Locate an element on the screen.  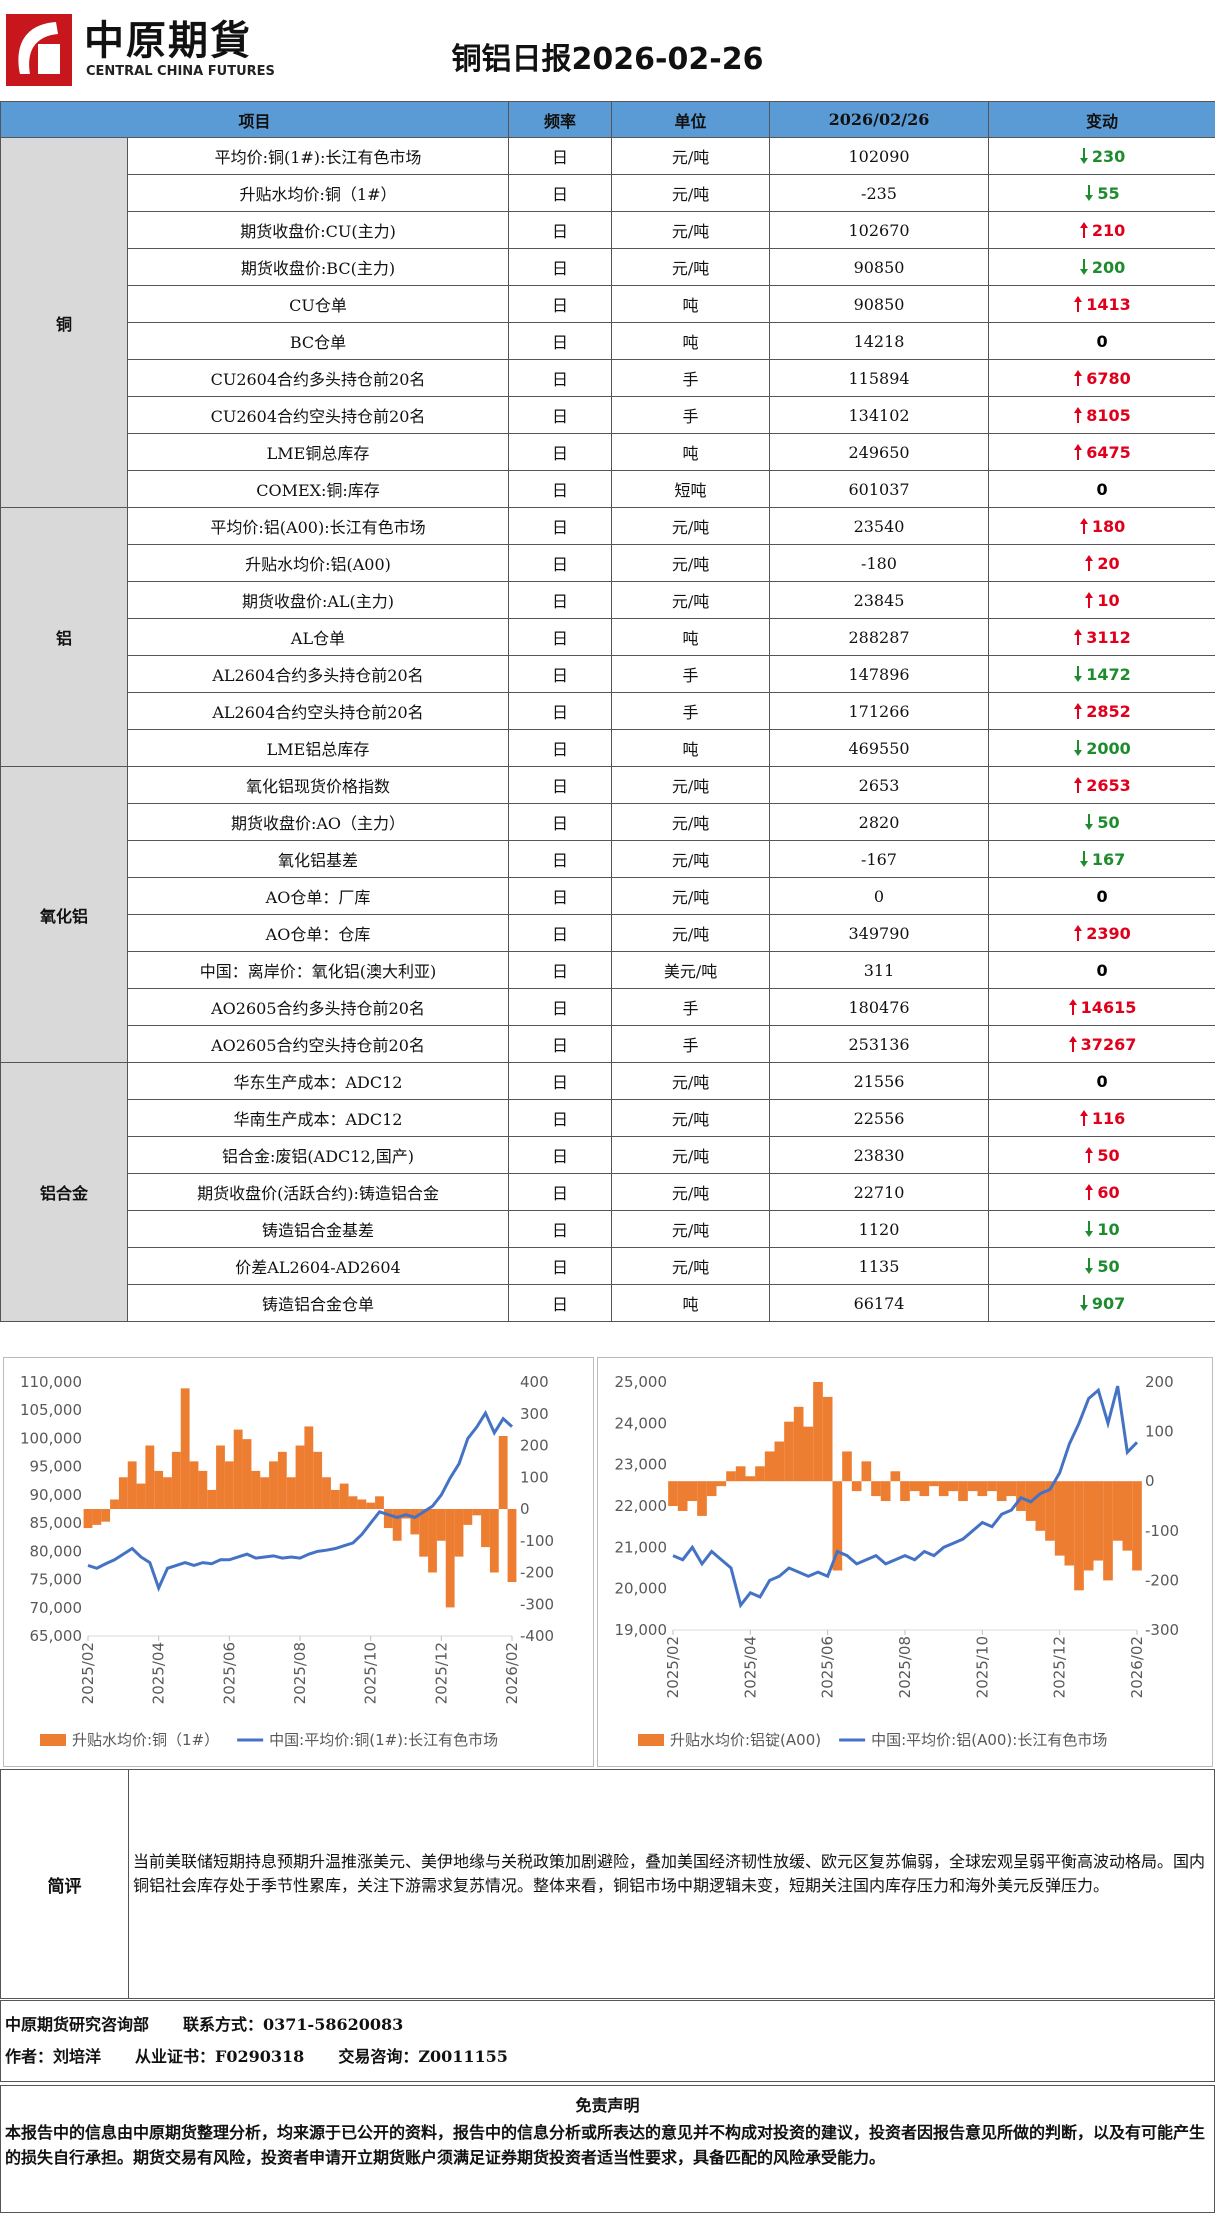
group-label: 铝 is located at coordinates (64, 637).